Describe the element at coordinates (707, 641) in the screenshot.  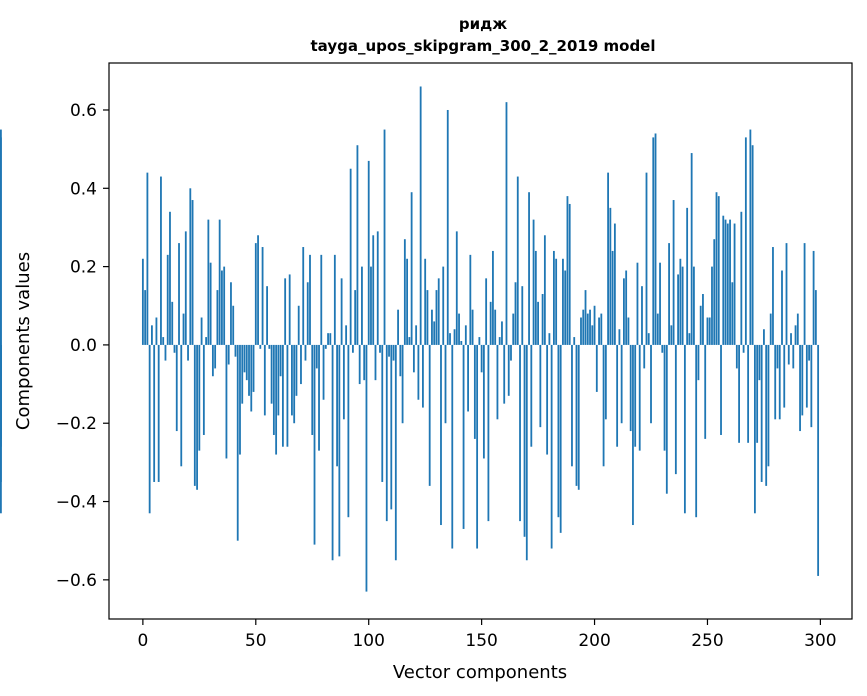
I see `x-tick-label: 250` at that location.